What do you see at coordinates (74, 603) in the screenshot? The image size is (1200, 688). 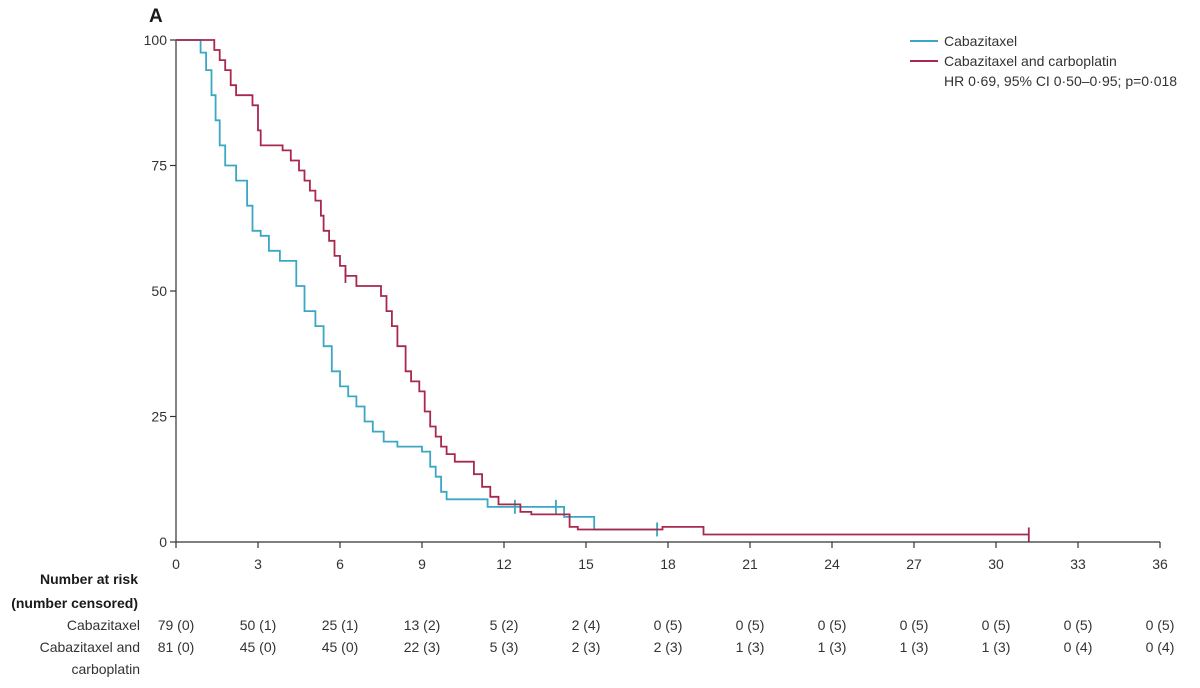 I see `risk-table-subheader: (number censored)` at bounding box center [74, 603].